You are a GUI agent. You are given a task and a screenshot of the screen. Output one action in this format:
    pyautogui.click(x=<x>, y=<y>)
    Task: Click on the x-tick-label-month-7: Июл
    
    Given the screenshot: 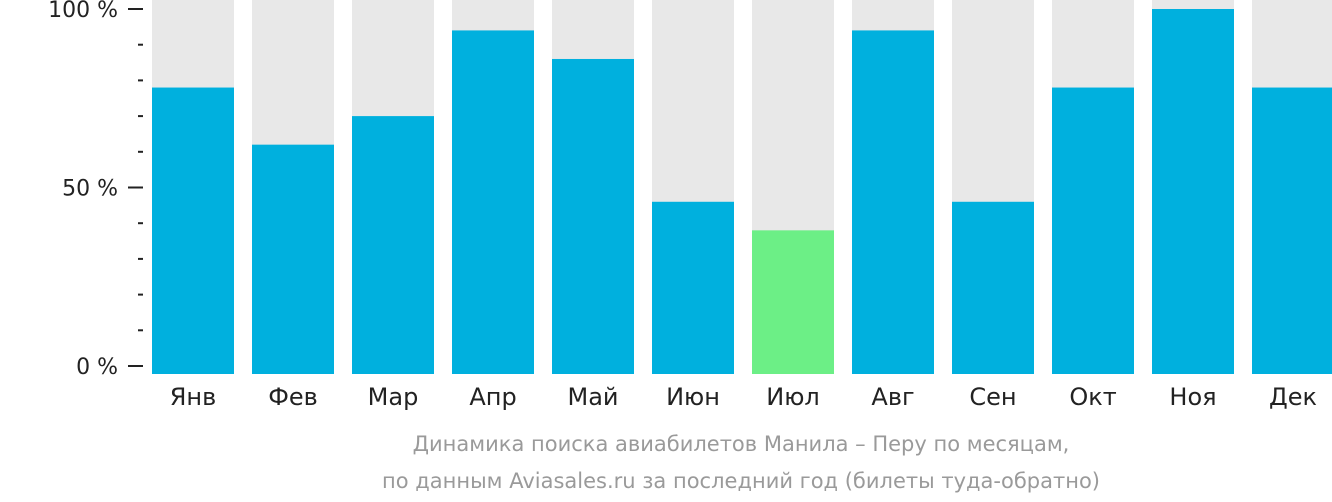 What is the action you would take?
    pyautogui.click(x=793, y=397)
    